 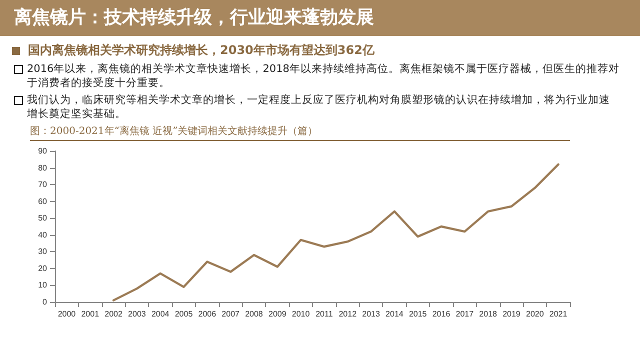 I want to click on y-tick-label: 60, so click(x=43, y=201).